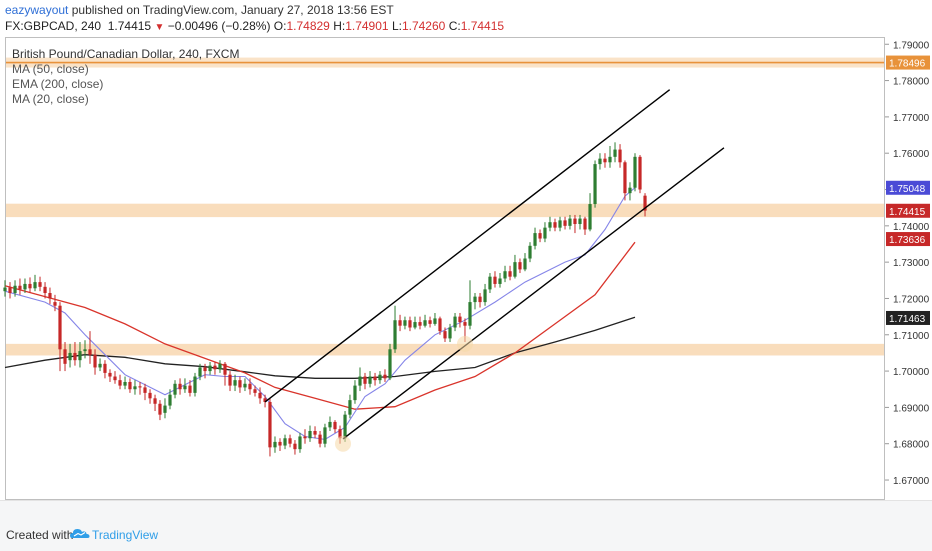  I want to click on y-tick-label-5: 1.72000, so click(911, 299).